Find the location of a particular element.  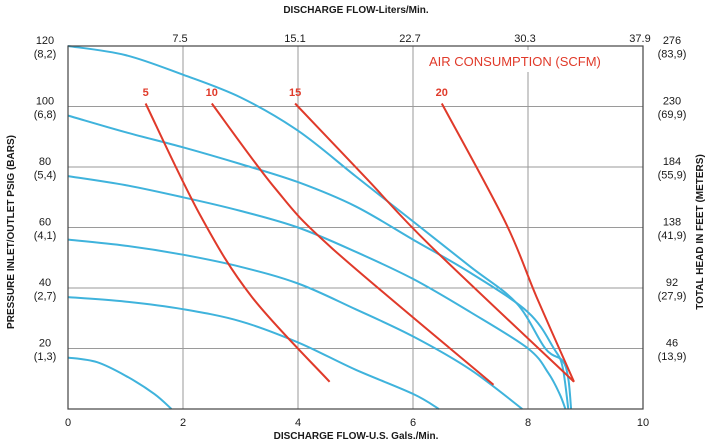

right-tick-label: 46 is located at coordinates (672, 344).